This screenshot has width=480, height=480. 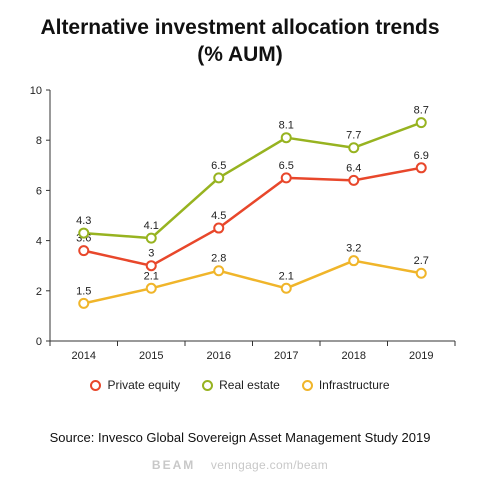 What do you see at coordinates (249, 385) in the screenshot?
I see `legend-label: Real estate` at bounding box center [249, 385].